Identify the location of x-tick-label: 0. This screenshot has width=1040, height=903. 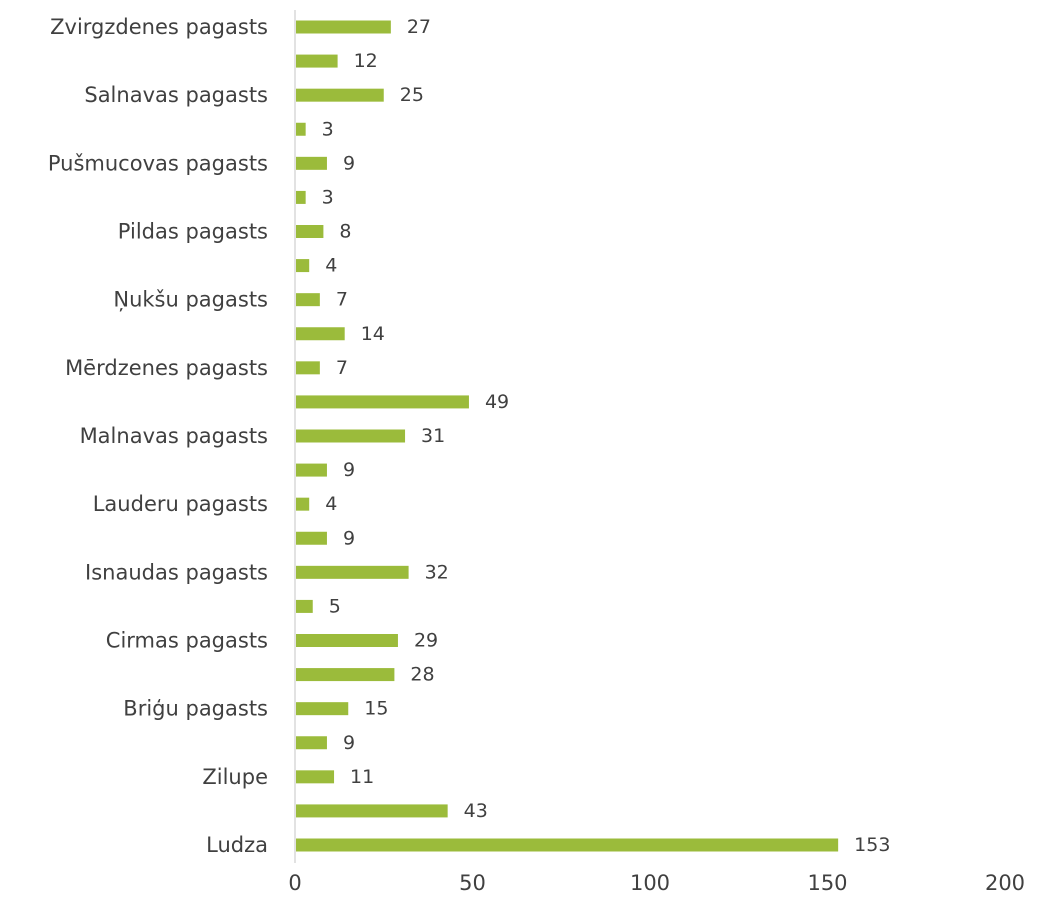
(294, 883).